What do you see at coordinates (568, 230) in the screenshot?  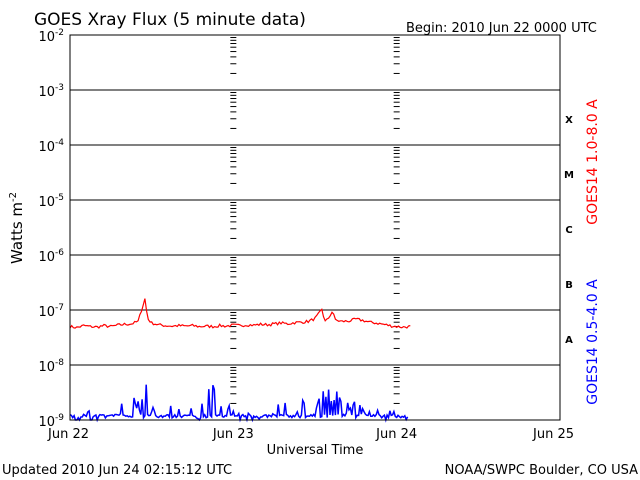 I see `flare-class-label: C` at bounding box center [568, 230].